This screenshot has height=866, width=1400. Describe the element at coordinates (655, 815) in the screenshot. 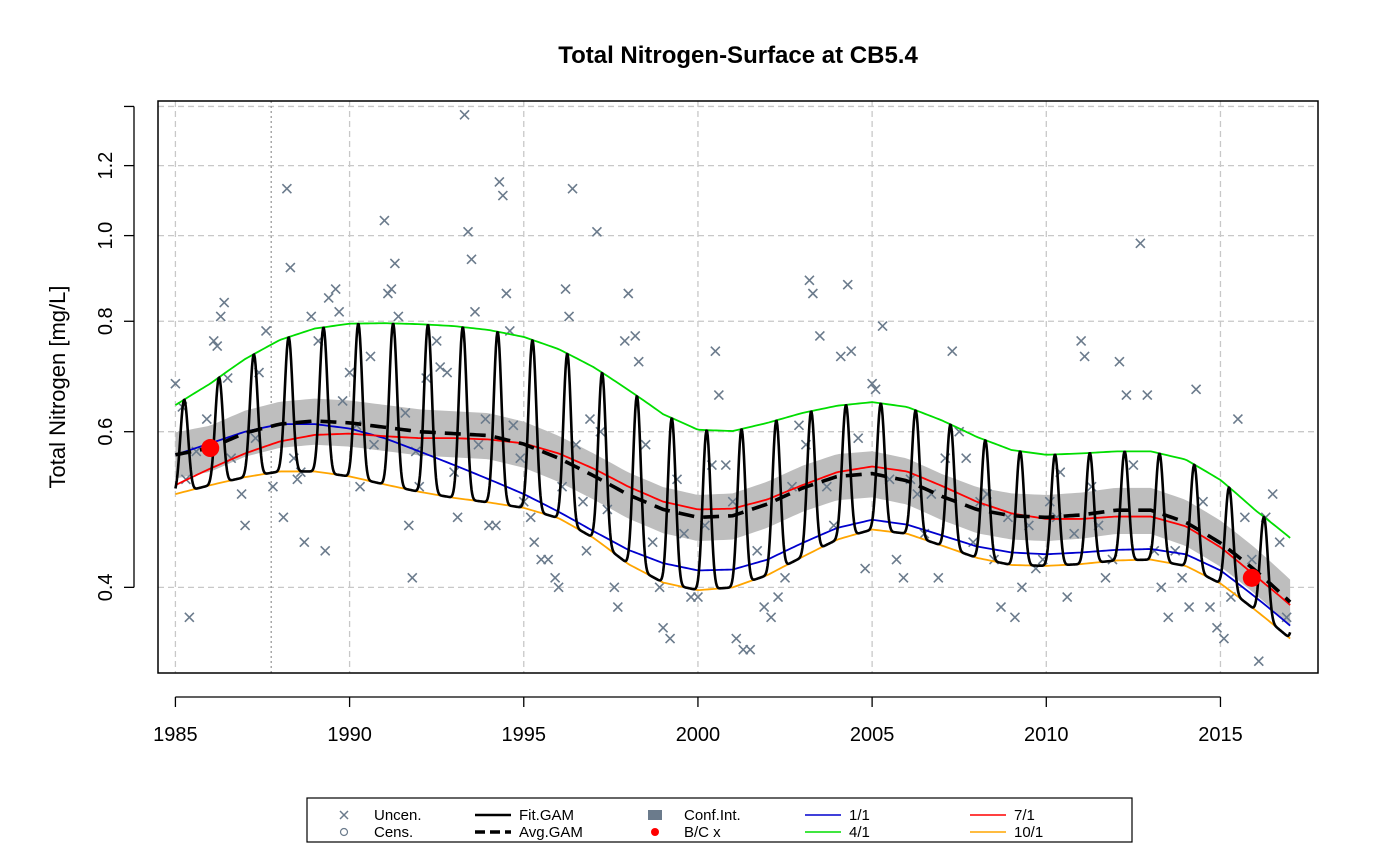

I see `legend-swatch-box` at that location.